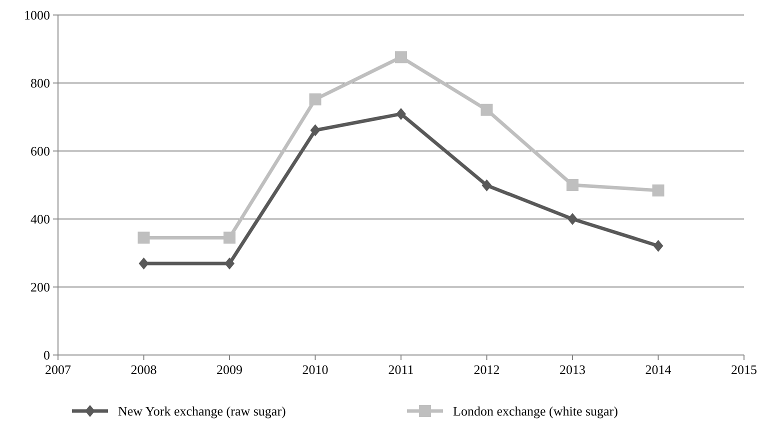 The width and height of the screenshot is (762, 432). Describe the element at coordinates (143, 369) in the screenshot. I see `x-tick-label: 2008` at that location.